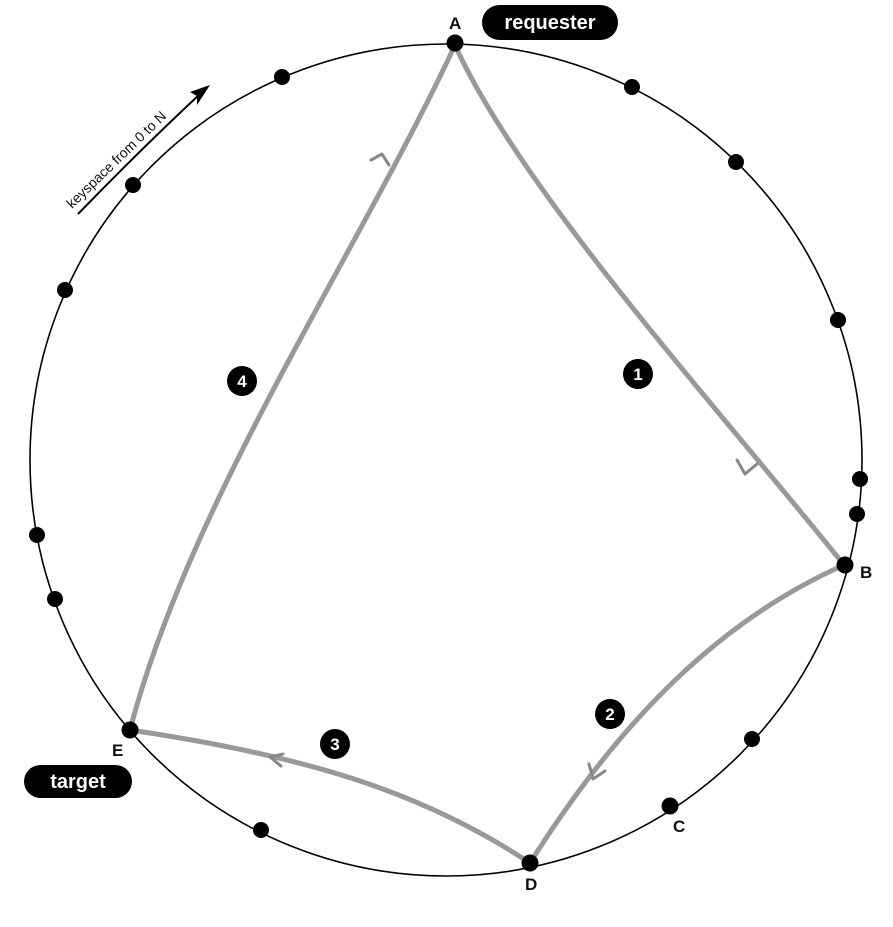  I want to click on step-marker-3: 3, so click(335, 744).